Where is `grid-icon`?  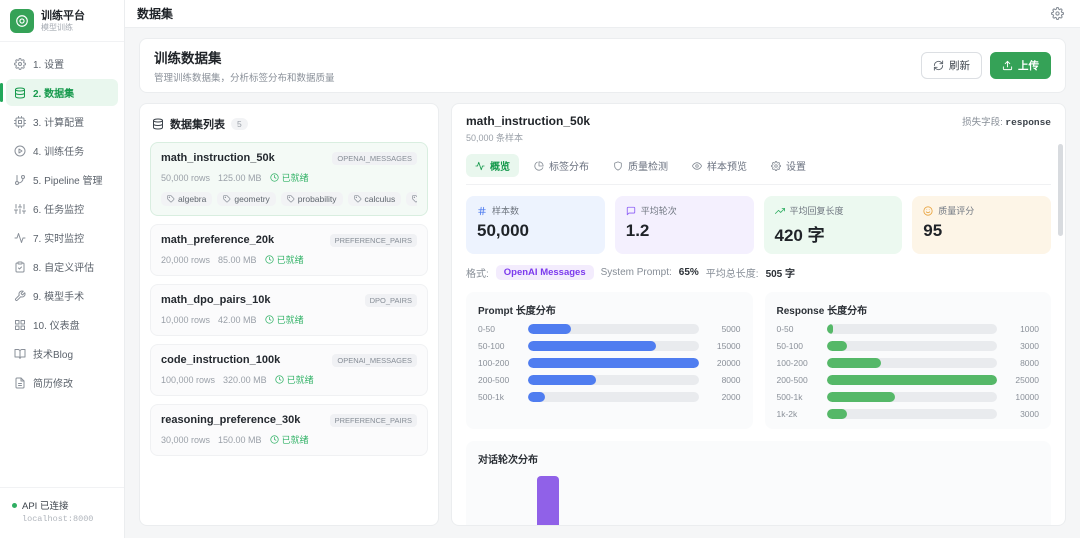
grid-icon is located at coordinates (20, 325).